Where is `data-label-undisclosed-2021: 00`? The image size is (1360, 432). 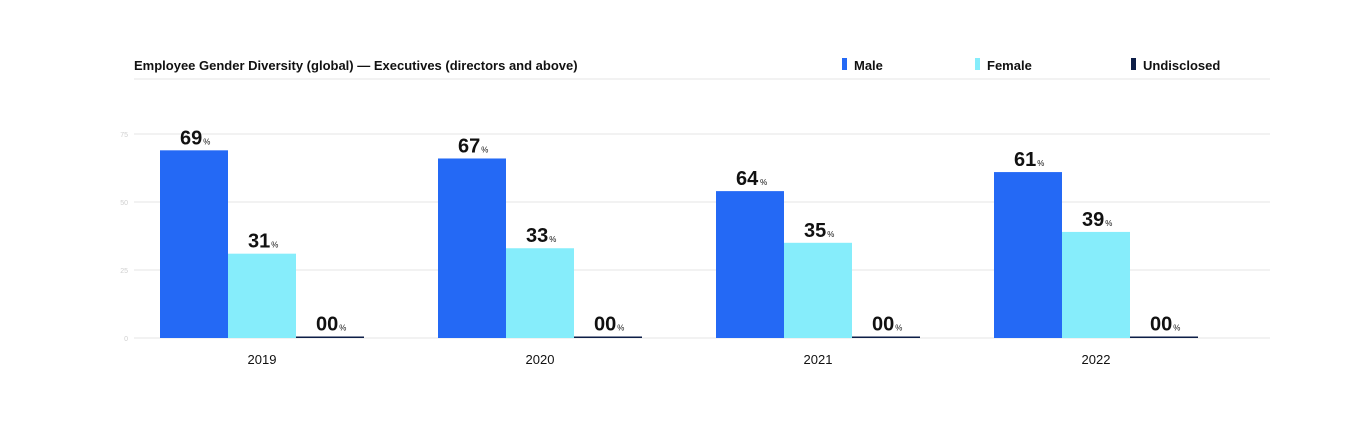
data-label-undisclosed-2021: 00 is located at coordinates (883, 325).